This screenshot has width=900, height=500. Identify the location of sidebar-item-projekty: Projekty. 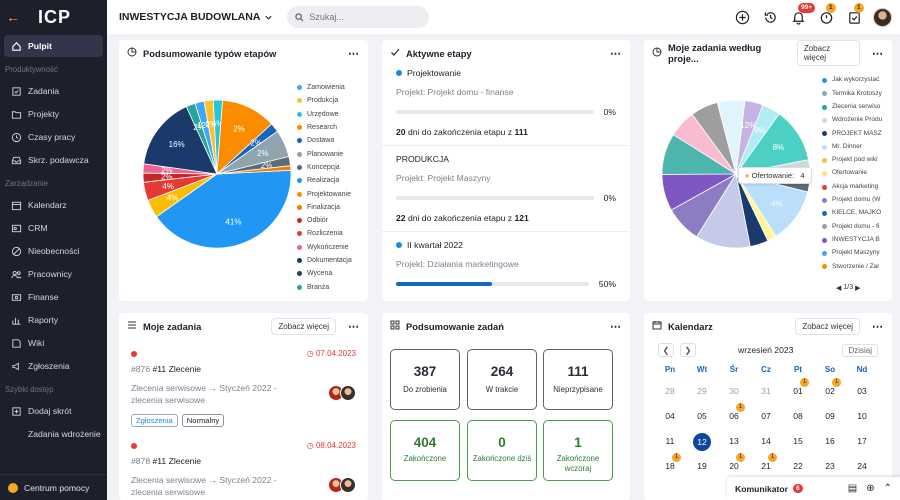
(53, 114).